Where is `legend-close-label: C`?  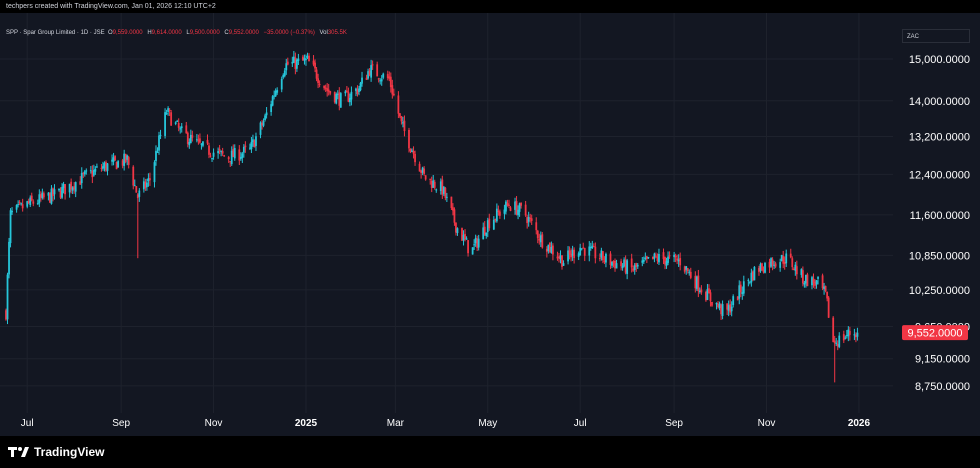
legend-close-label: C is located at coordinates (226, 33).